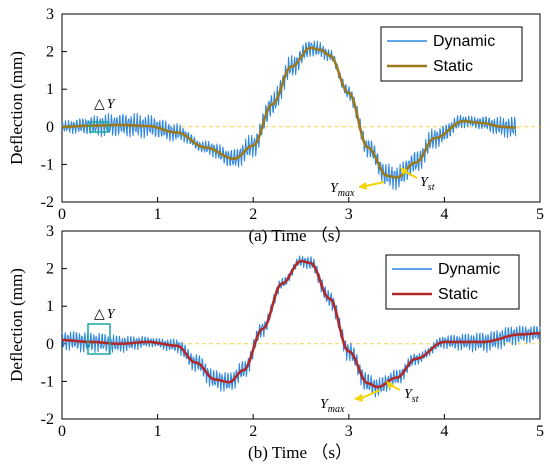 The height and width of the screenshot is (469, 550). I want to click on x-axis-caption: (a) Time （s）, so click(300, 235).